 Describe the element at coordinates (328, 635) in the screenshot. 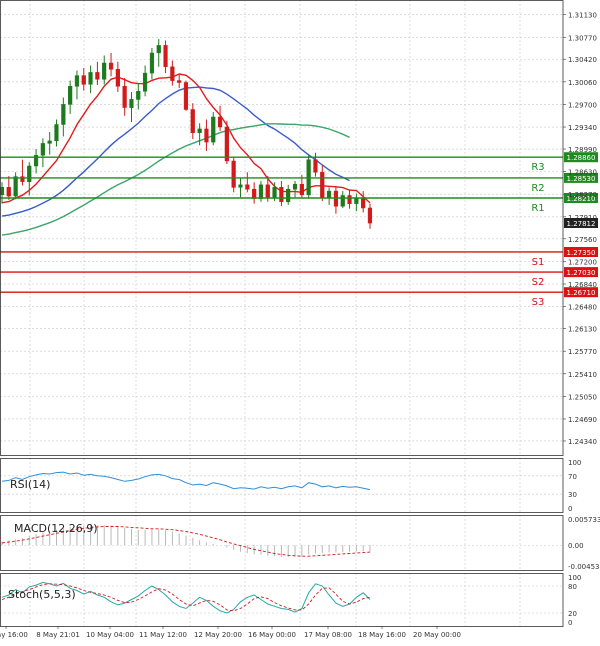

I see `x-tick-label: 17 May 08:00` at that location.